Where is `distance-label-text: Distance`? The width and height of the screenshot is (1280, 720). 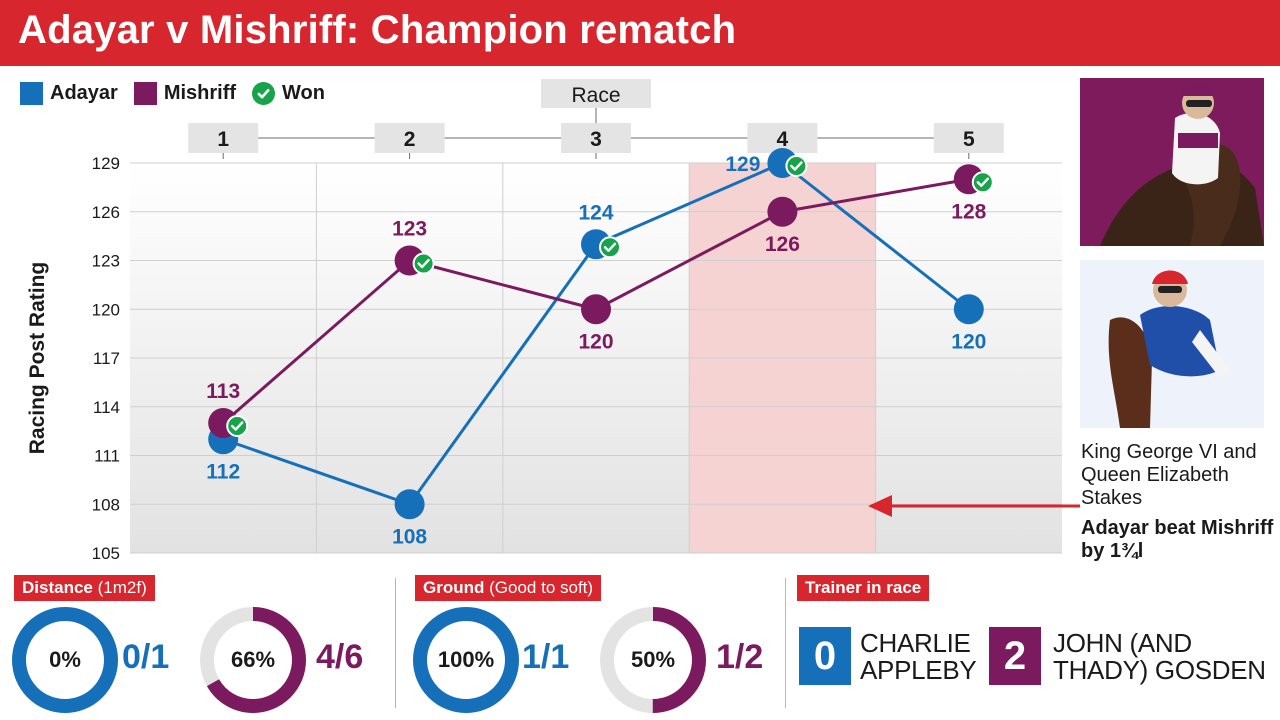
distance-label-text: Distance is located at coordinates (57, 587).